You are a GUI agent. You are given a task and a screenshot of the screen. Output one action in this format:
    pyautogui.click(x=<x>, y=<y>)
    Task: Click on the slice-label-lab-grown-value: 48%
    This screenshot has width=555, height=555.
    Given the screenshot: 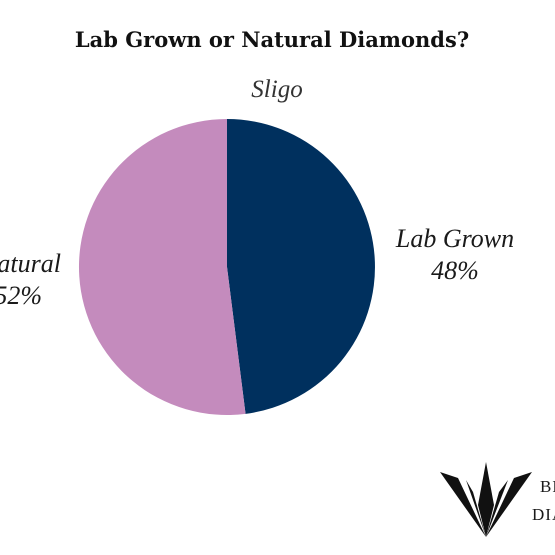 What is the action you would take?
    pyautogui.click(x=455, y=270)
    